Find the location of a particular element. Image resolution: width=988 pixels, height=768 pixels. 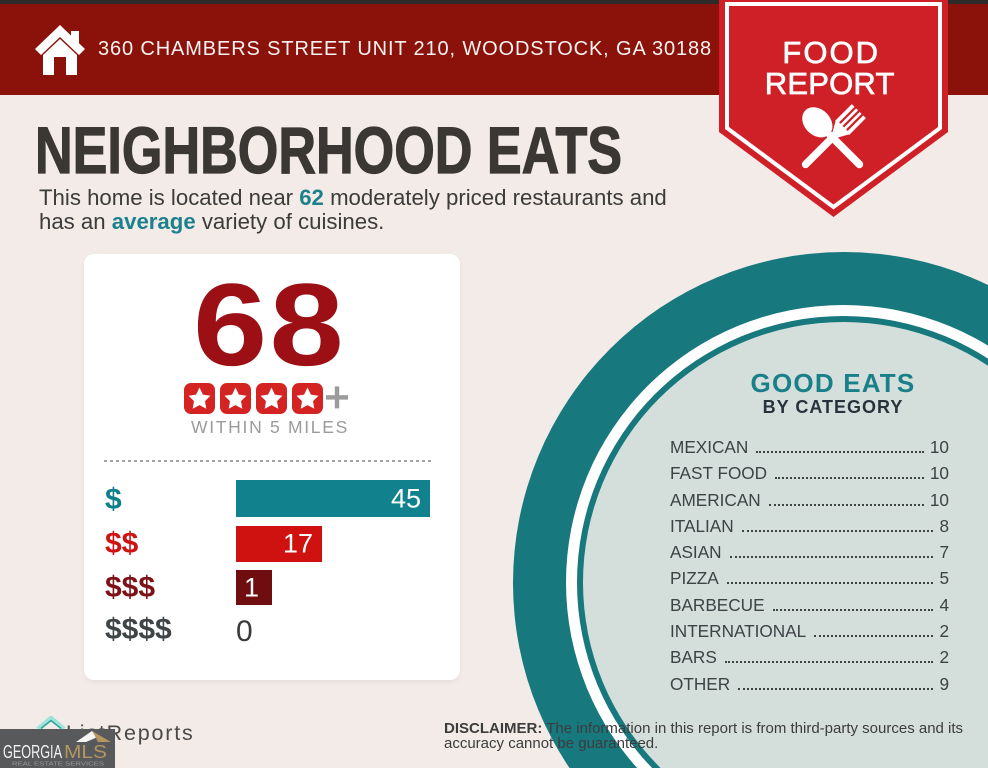

svg-text: REPORT is located at coordinates (830, 83).